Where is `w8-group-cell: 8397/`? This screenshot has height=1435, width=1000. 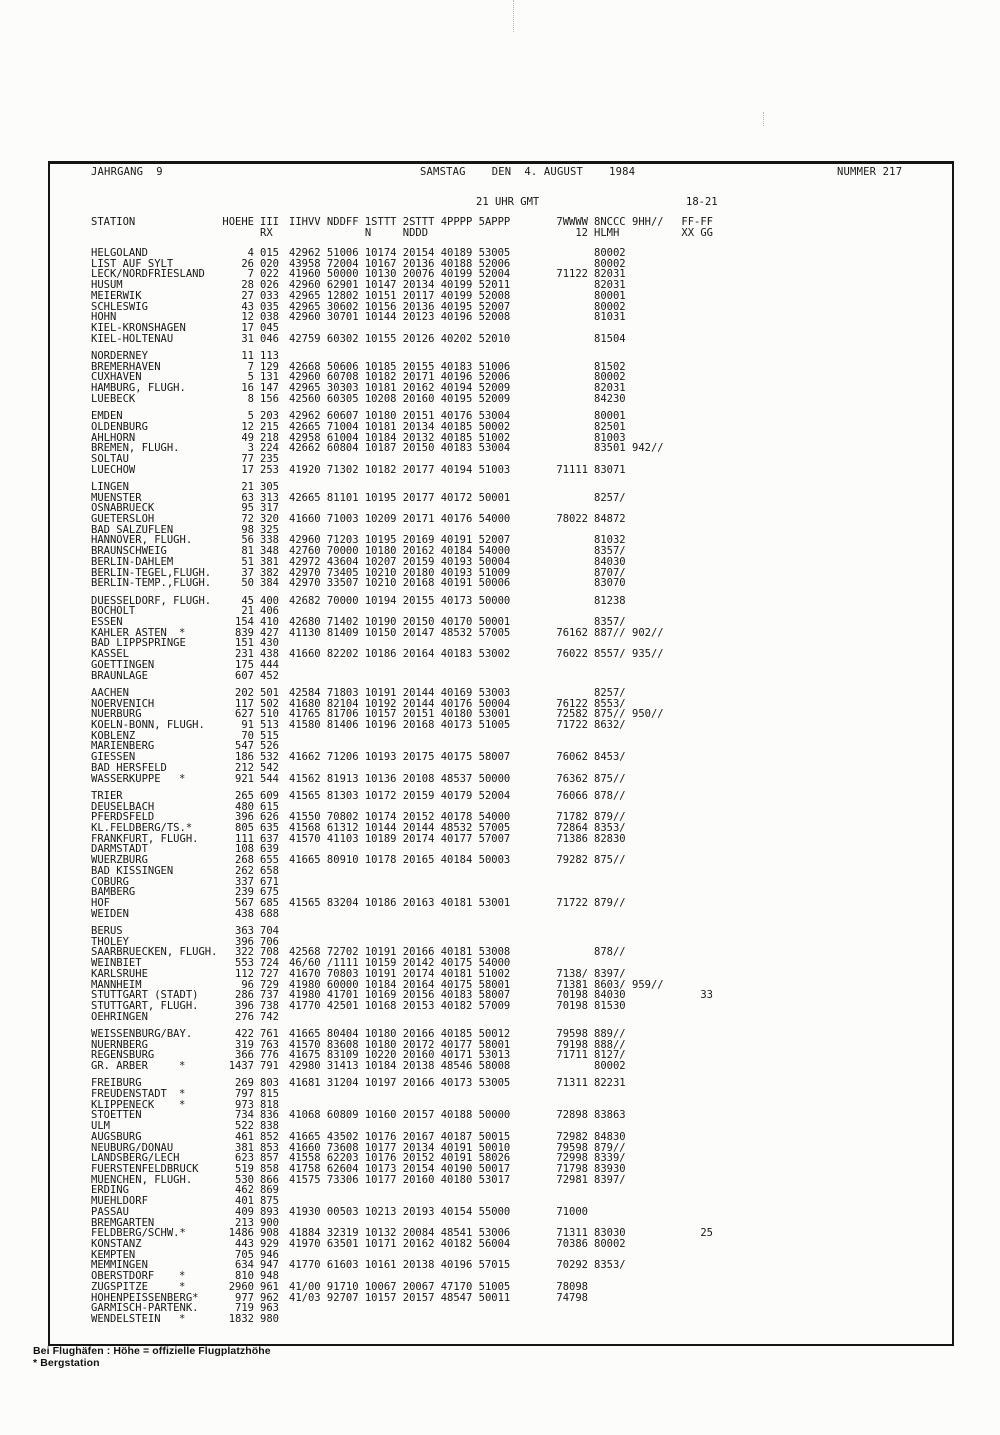 w8-group-cell: 8397/ is located at coordinates (610, 1179).